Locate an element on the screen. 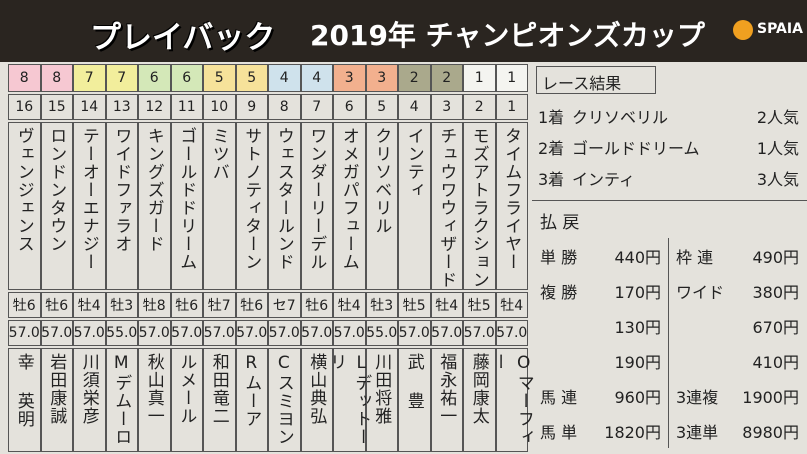 The width and height of the screenshot is (807, 454). jockey: 和田竜二 is located at coordinates (219, 400).